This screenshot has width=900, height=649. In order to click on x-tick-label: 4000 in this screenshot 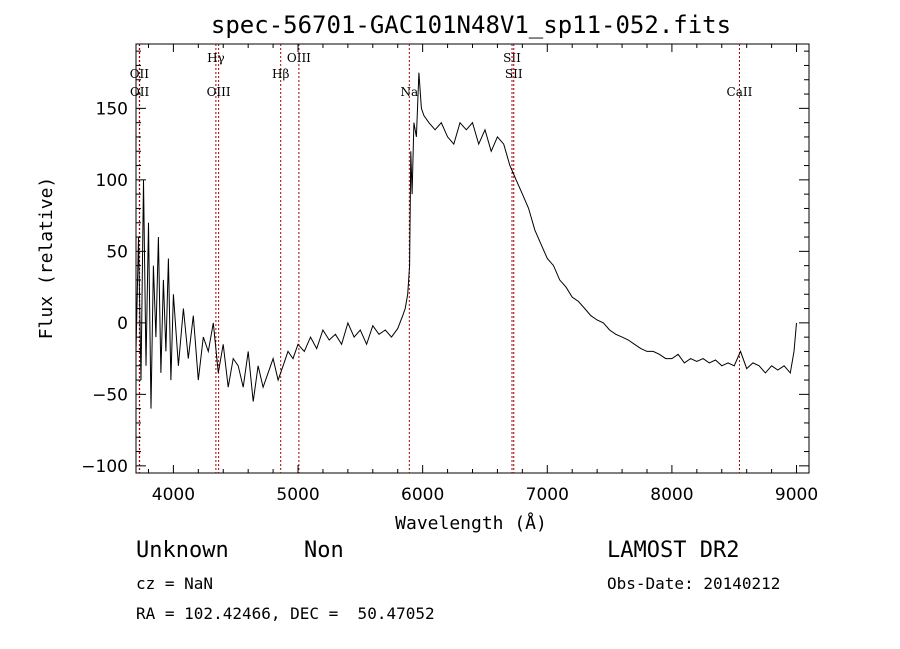, I will do `click(173, 495)`.